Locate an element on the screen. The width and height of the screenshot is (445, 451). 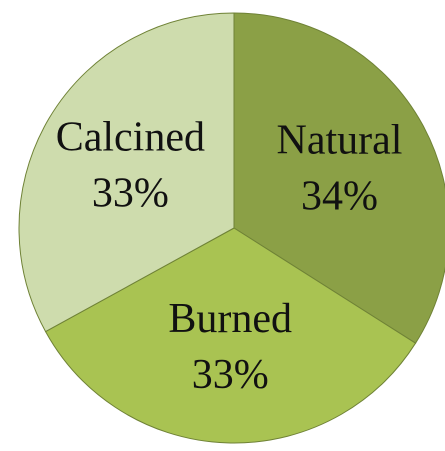
slice-label: Natural is located at coordinates (340, 141).